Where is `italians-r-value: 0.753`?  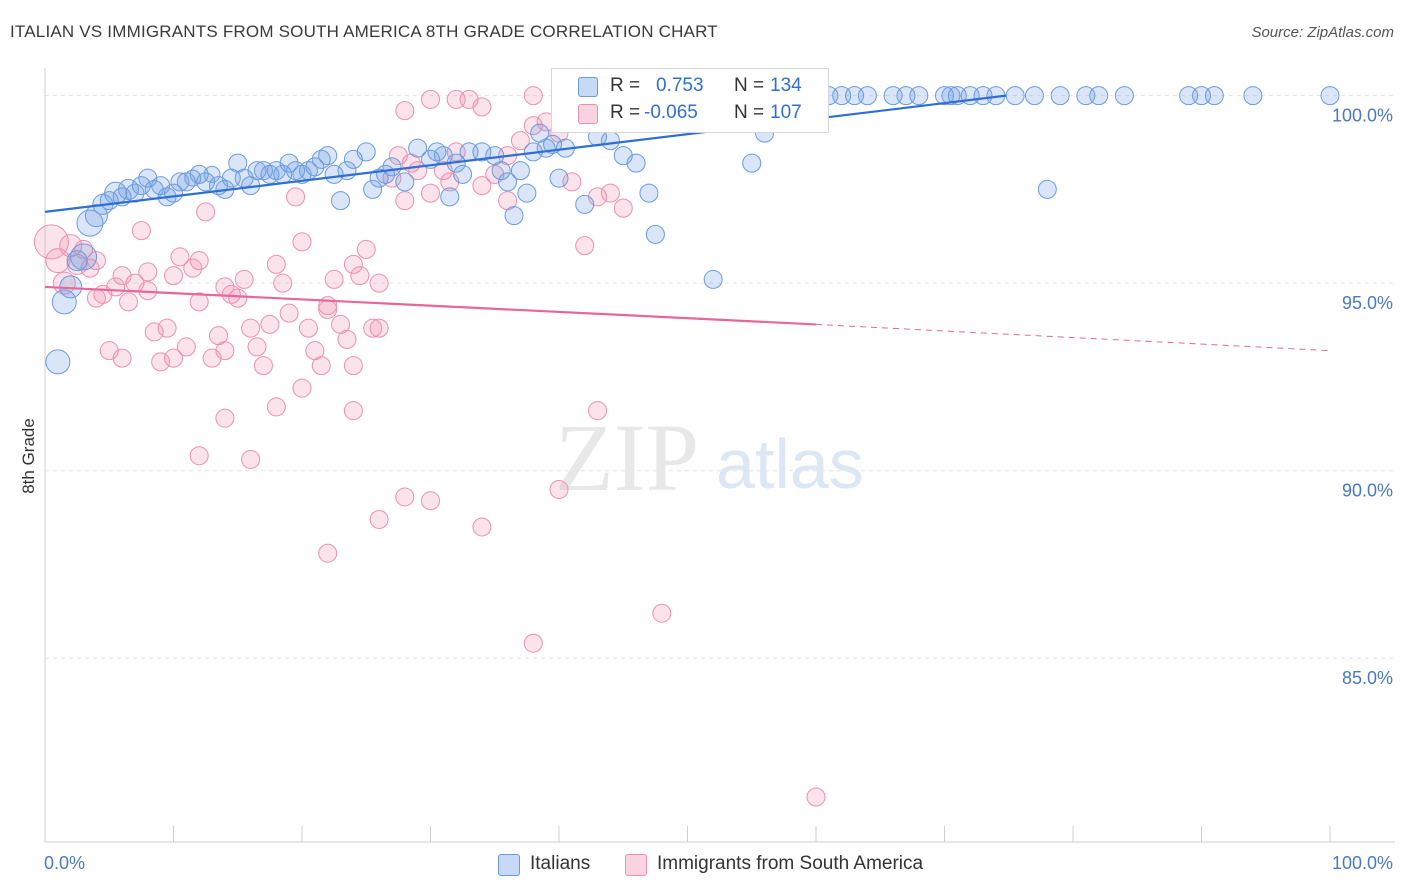 italians-r-value: 0.753 is located at coordinates (680, 85).